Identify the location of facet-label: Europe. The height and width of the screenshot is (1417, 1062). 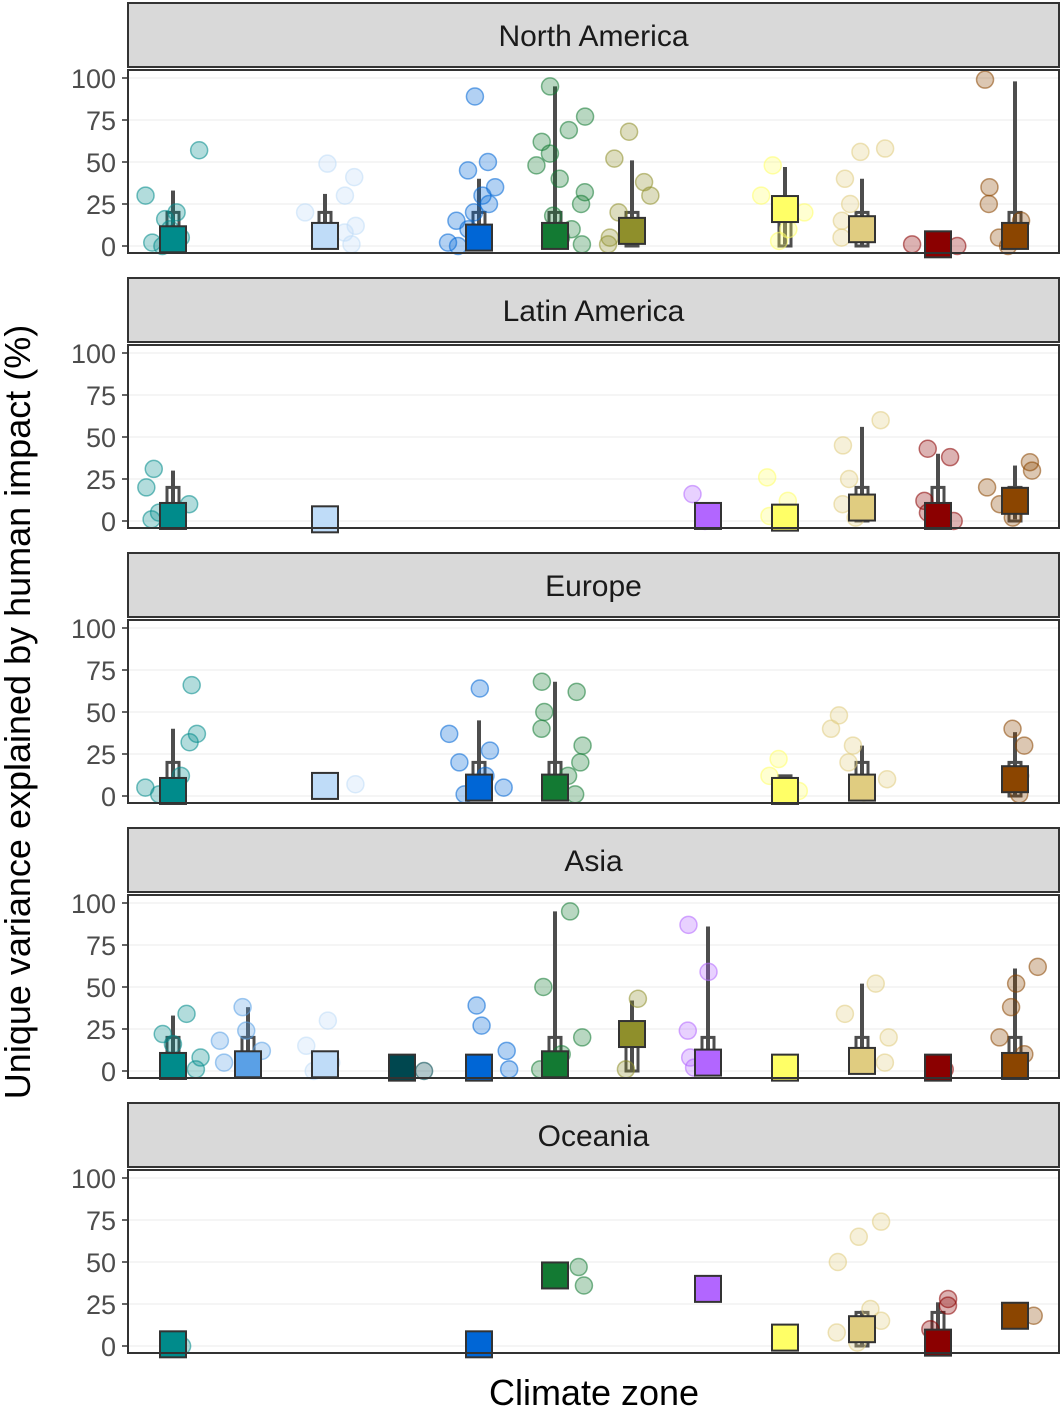
(593, 586).